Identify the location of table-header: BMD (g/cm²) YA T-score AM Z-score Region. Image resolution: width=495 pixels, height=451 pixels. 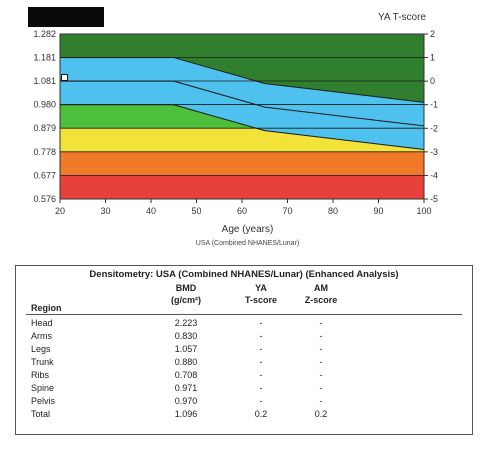
(244, 299).